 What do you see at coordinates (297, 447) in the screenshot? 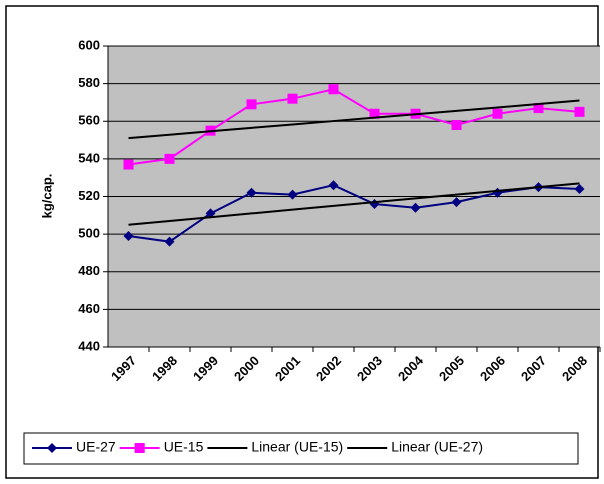
I see `legend-label: Linear (UE-15)` at bounding box center [297, 447].